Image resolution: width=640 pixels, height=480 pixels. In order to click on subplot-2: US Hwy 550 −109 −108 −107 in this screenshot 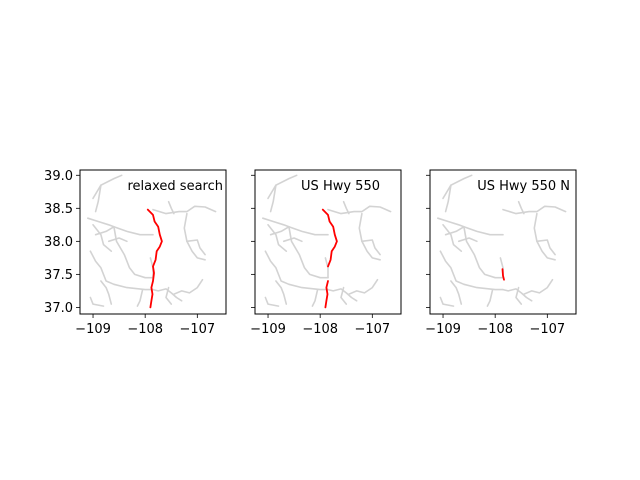, I will do `click(326, 253)`.